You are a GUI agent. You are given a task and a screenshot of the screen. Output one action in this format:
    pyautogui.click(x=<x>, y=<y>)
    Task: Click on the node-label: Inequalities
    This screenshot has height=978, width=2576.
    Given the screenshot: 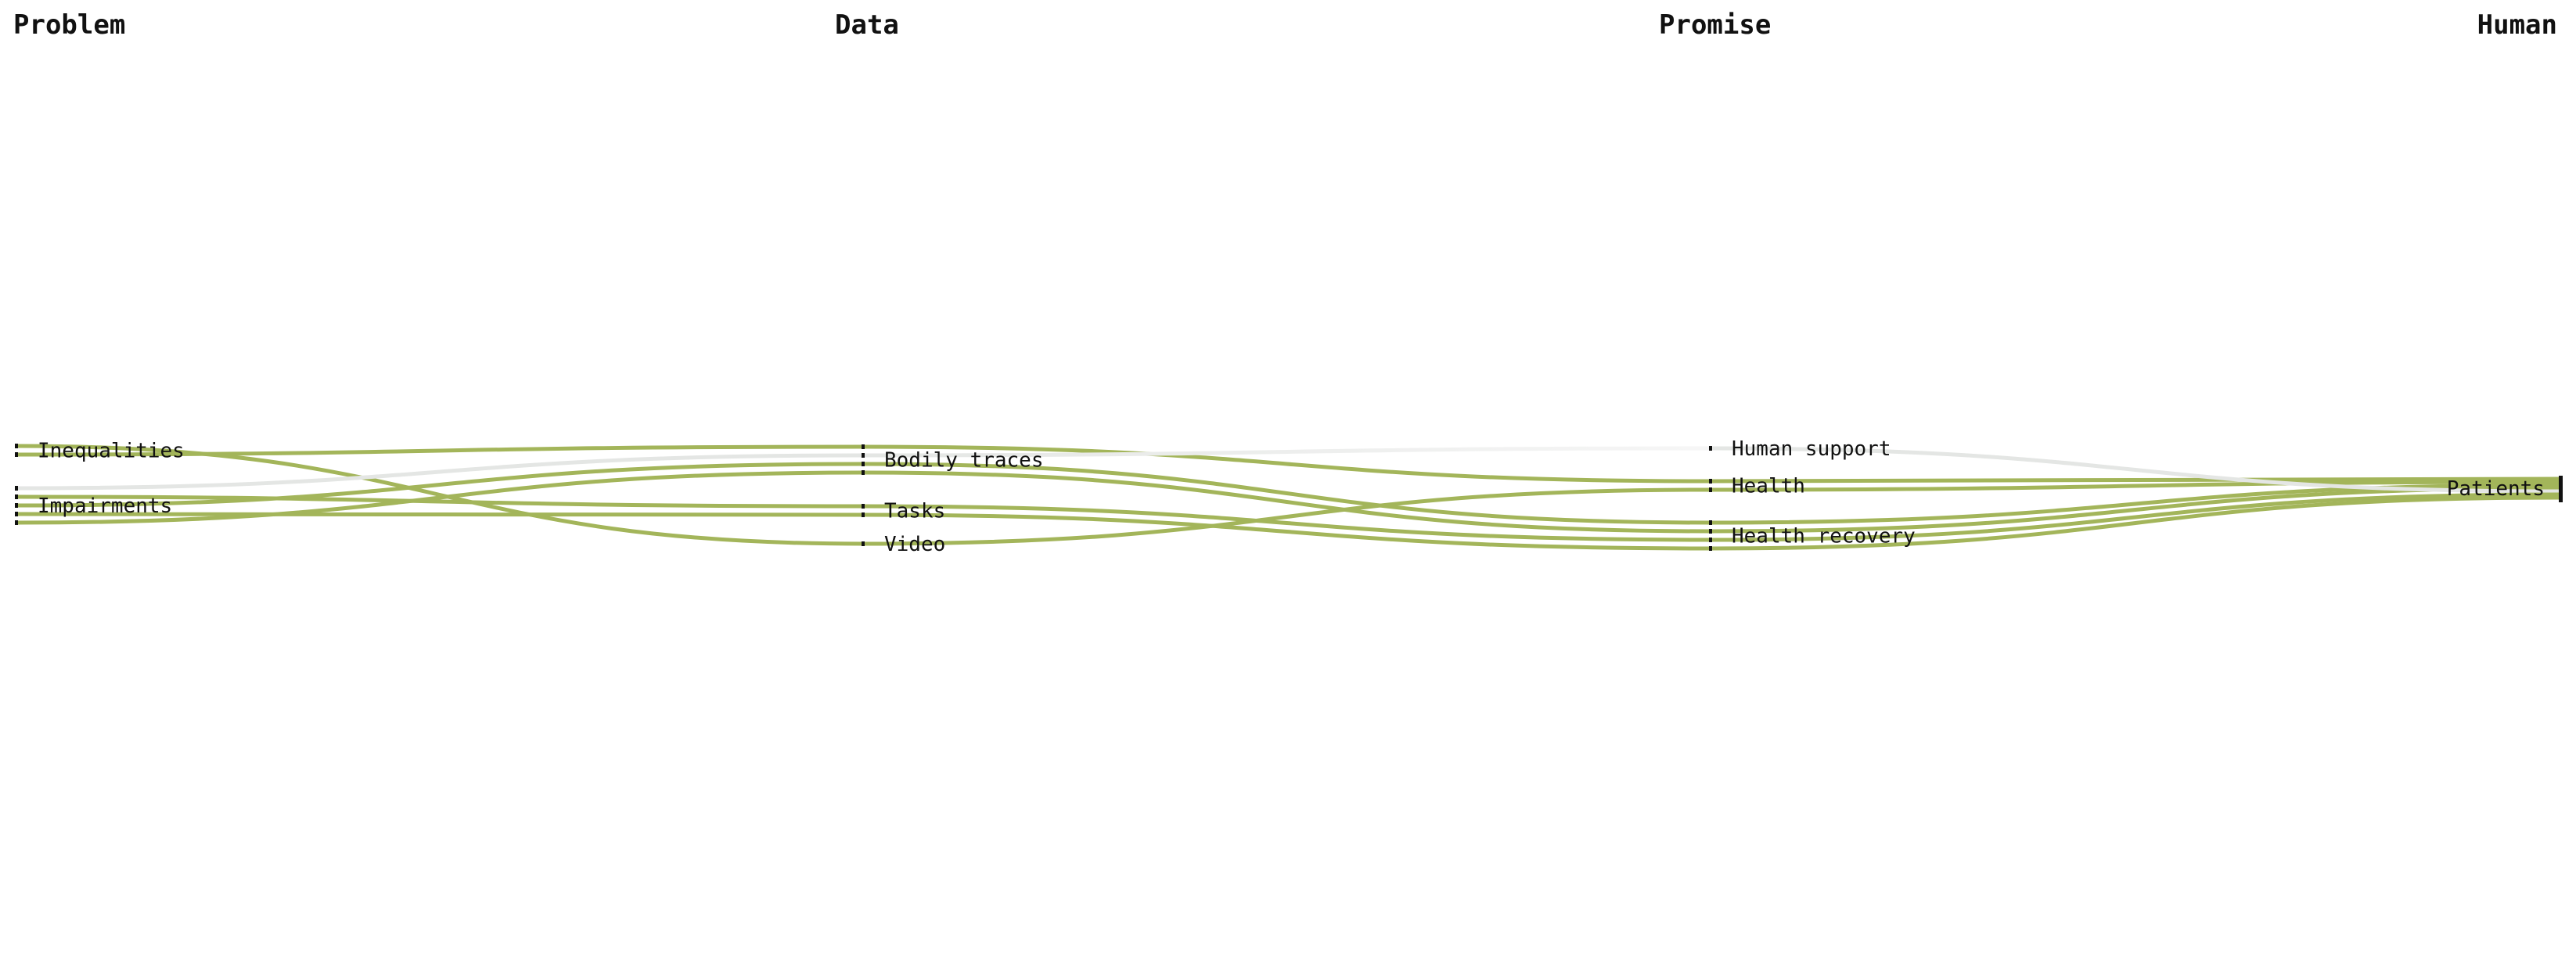 What is the action you would take?
    pyautogui.click(x=112, y=451)
    